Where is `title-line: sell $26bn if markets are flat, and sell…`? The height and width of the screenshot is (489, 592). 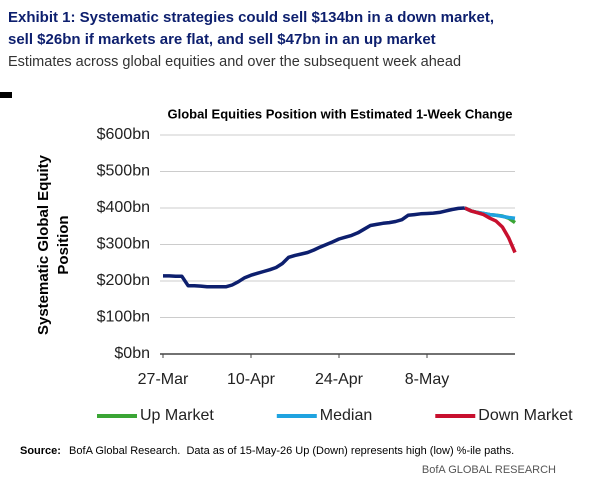 title-line: sell $26bn if markets are flat, and sell… is located at coordinates (222, 39).